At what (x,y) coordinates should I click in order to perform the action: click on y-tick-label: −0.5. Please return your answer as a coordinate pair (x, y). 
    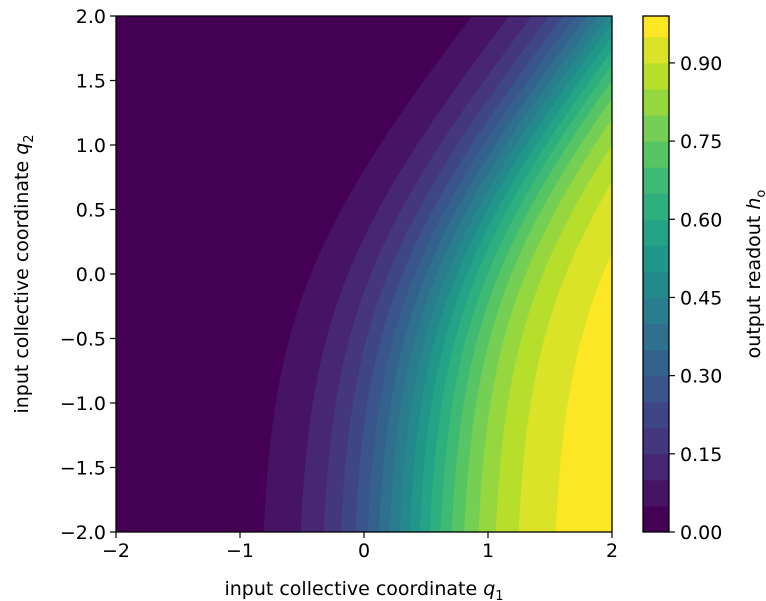
    Looking at the image, I should click on (83, 340).